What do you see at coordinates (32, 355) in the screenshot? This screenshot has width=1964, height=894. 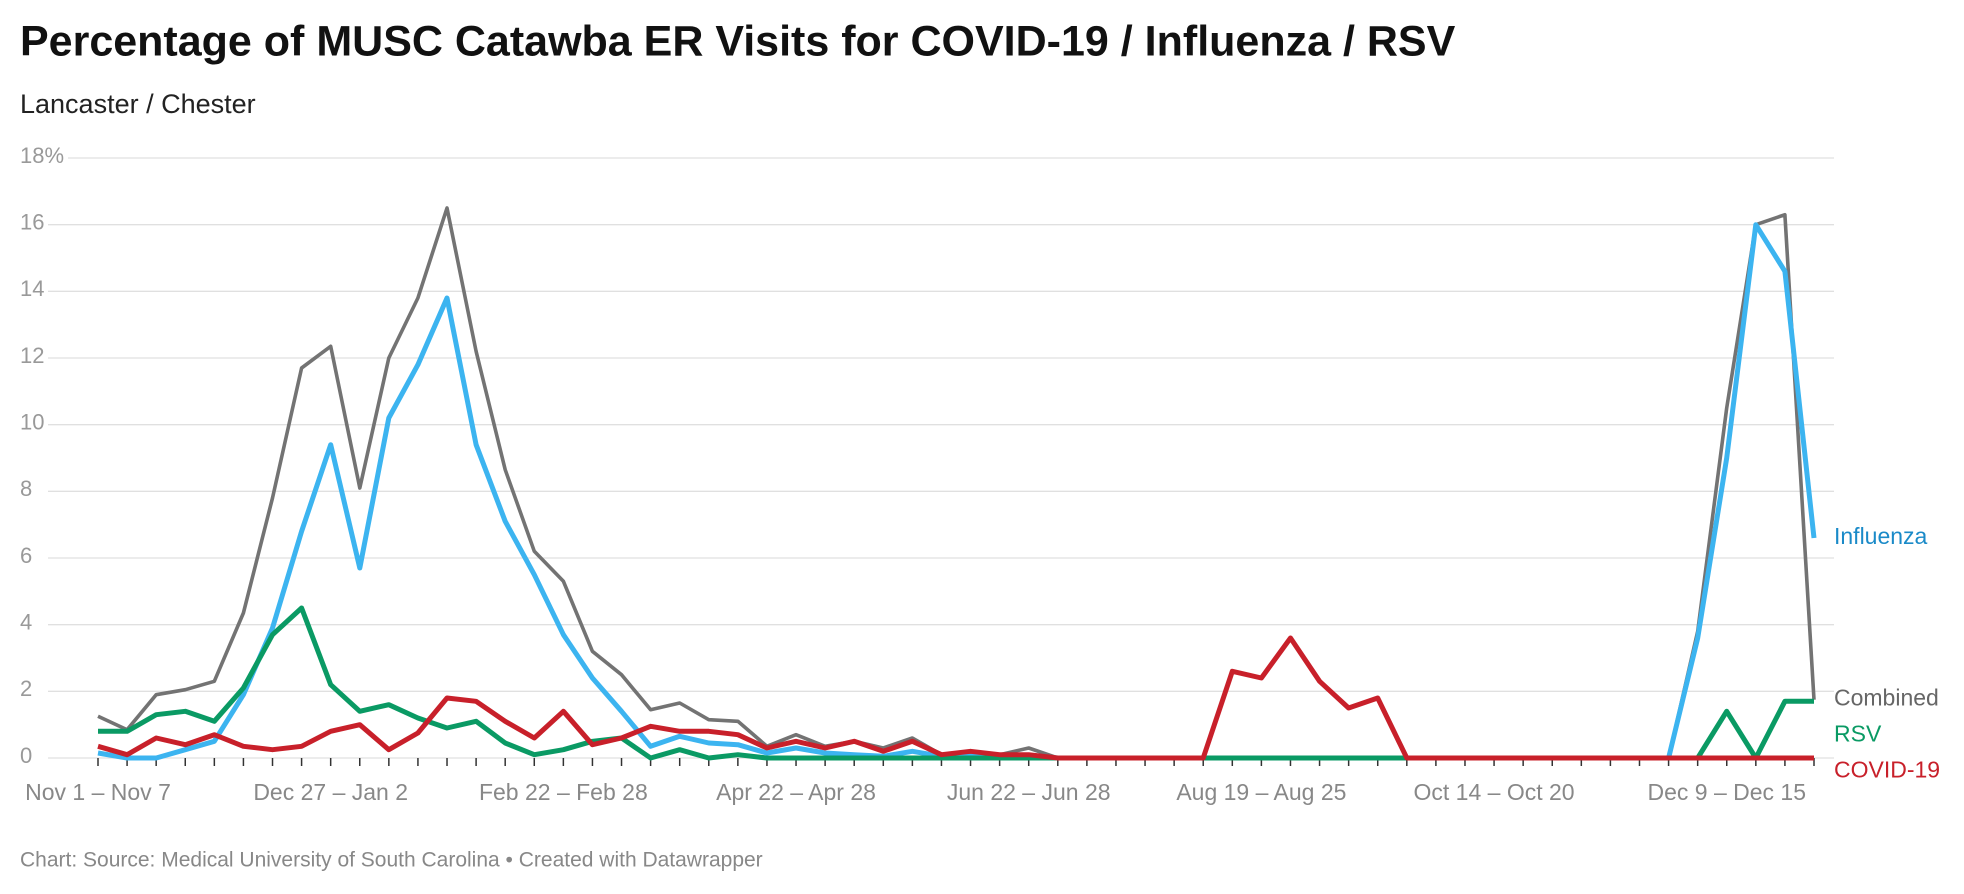 I see `y-tick-label: 12` at bounding box center [32, 355].